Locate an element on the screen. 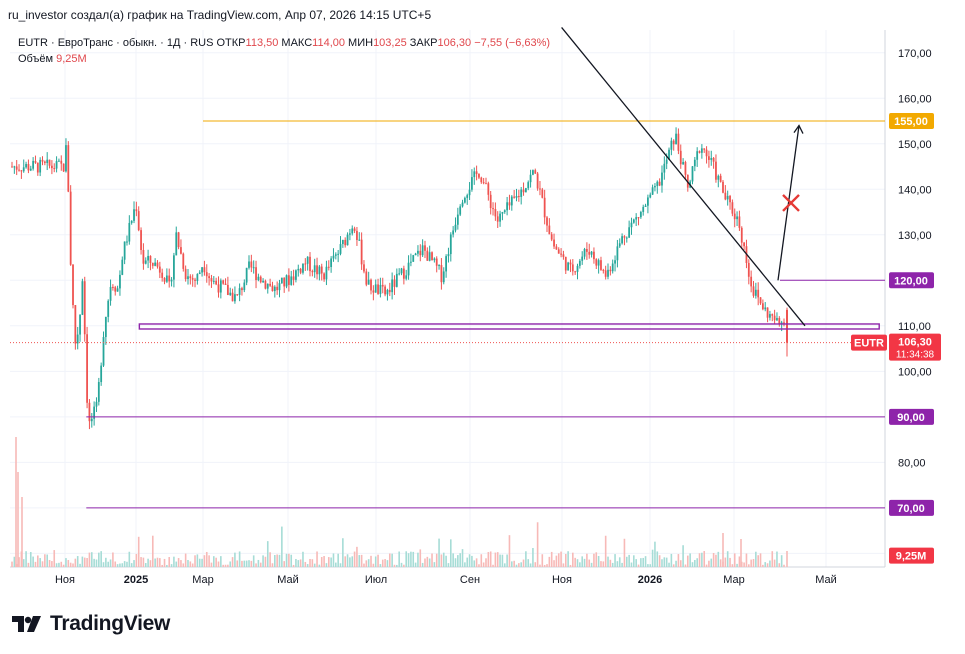 Image resolution: width=965 pixels, height=654 pixels. tradingview-logo: TradingView is located at coordinates (91, 624).